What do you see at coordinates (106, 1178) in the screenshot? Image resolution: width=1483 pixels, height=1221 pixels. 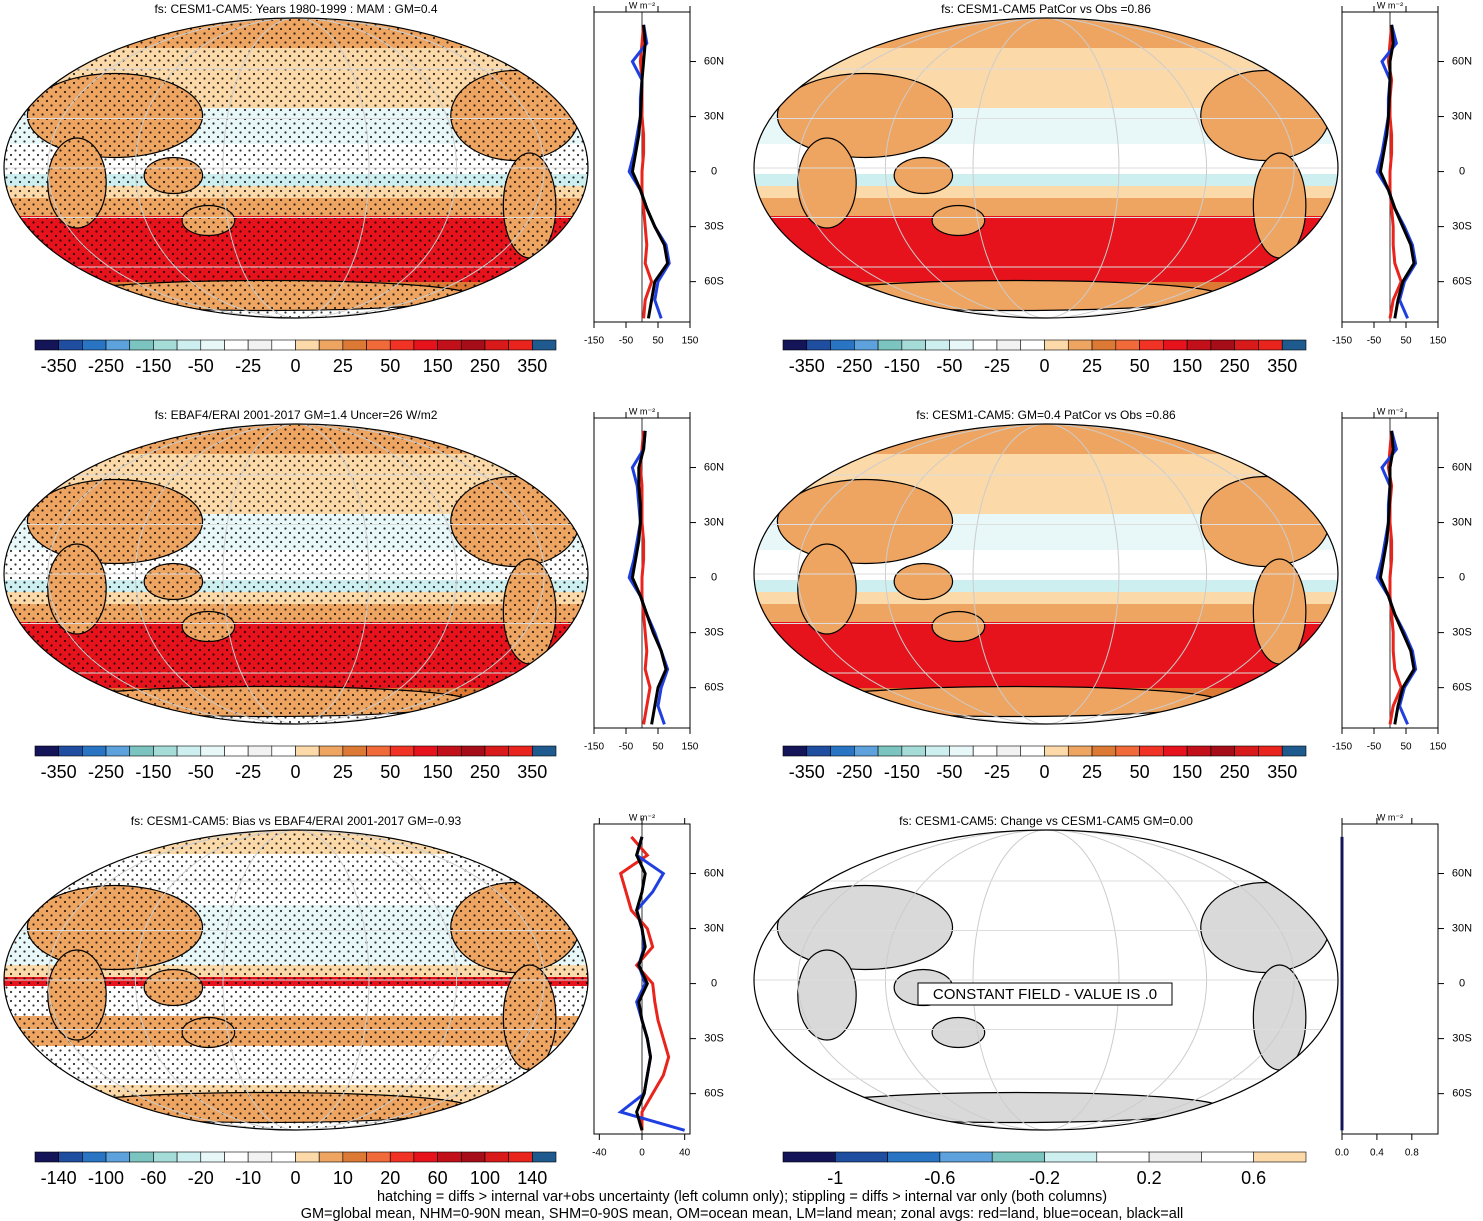 I see `colorbar-label: -100` at bounding box center [106, 1178].